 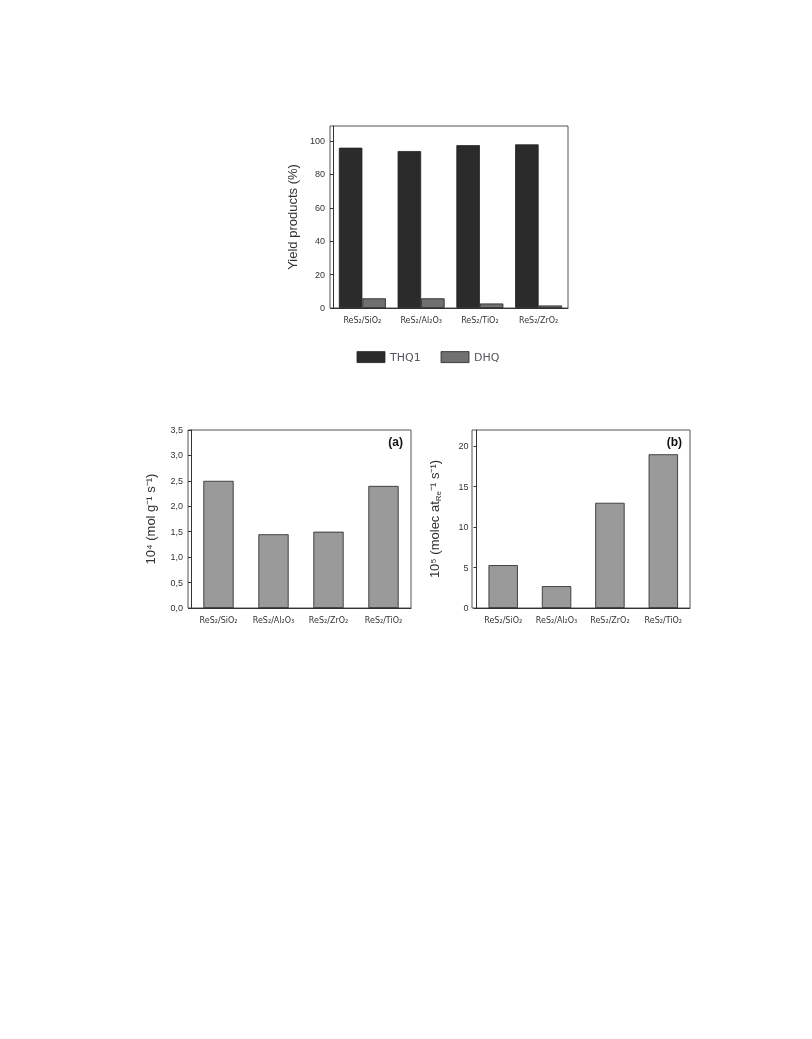 I want to click on y-tick-label: 1,5, so click(x=176, y=531).